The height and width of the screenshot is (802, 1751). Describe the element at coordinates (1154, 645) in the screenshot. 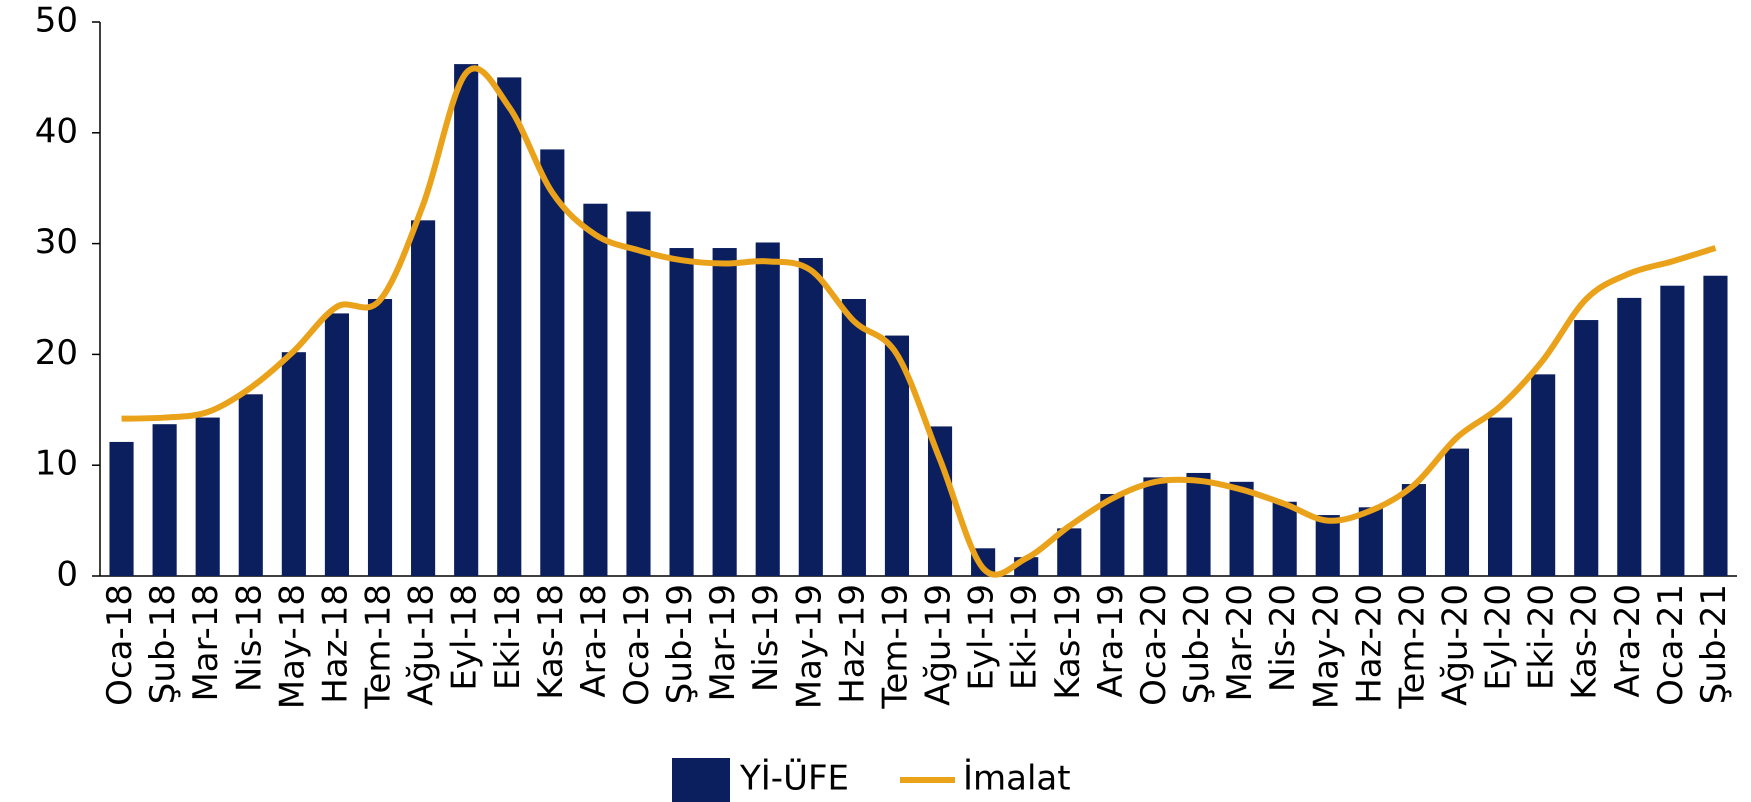

I see `x-tick-label: Oca-20` at that location.